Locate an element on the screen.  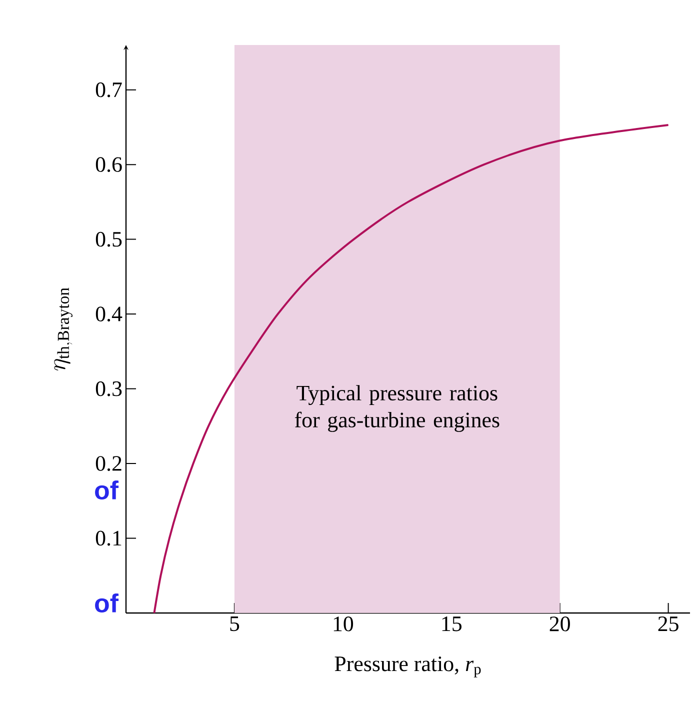
y-tick-label: 0.7 is located at coordinates (109, 90).